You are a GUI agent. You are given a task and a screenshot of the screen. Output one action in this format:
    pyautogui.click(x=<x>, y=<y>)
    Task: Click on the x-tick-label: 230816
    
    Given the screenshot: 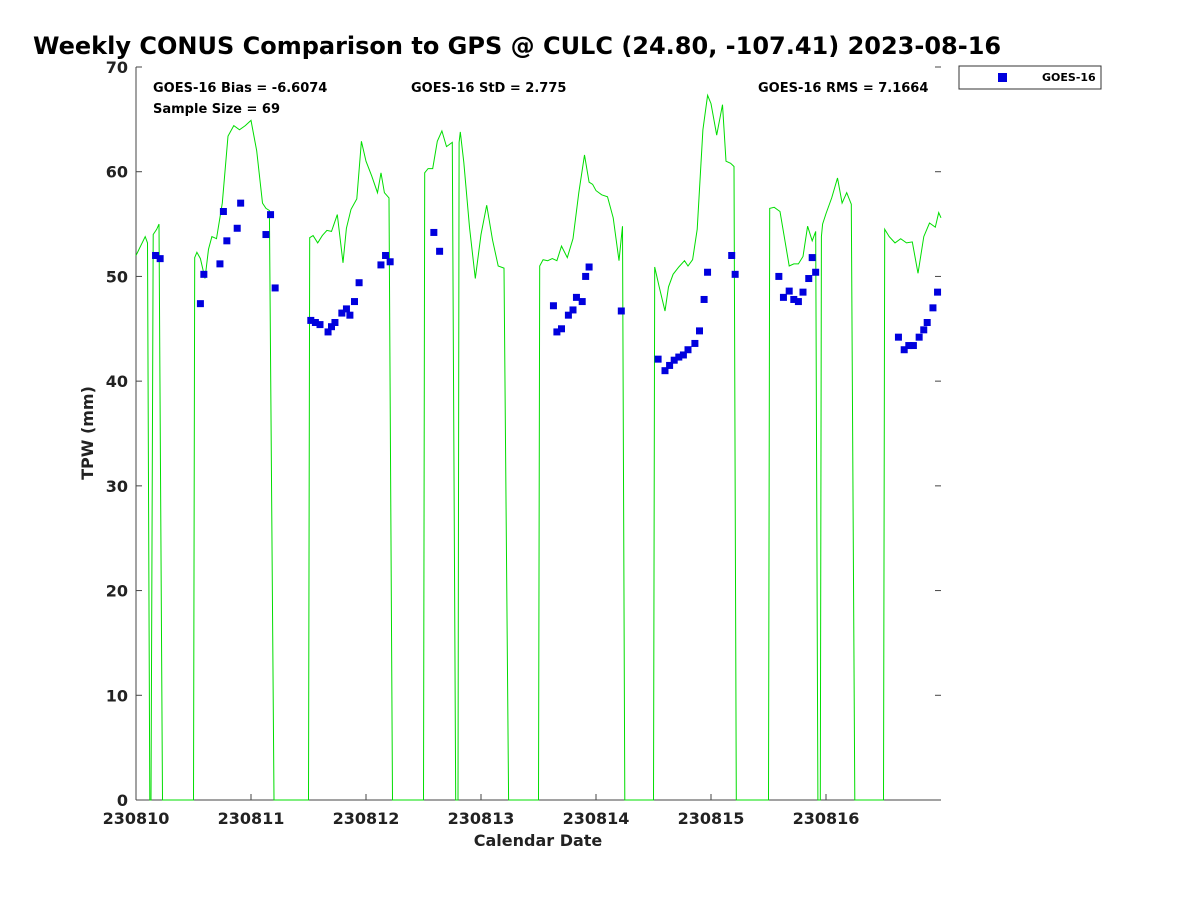 What is the action you would take?
    pyautogui.click(x=826, y=818)
    